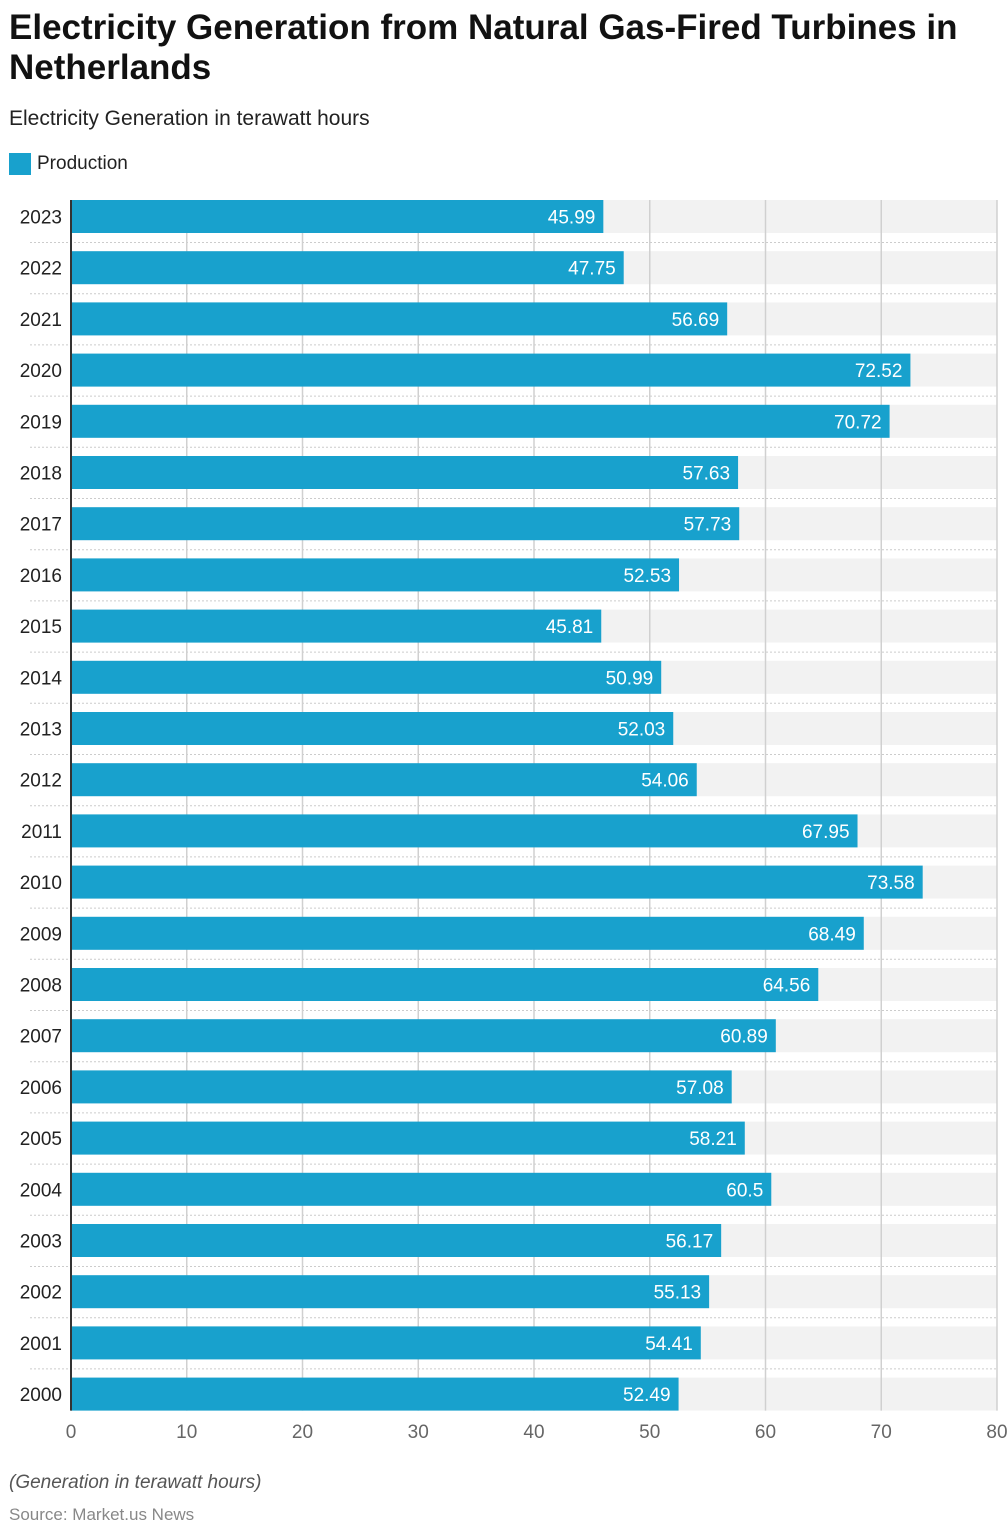 The width and height of the screenshot is (1007, 1536). What do you see at coordinates (102, 1514) in the screenshot?
I see `chart-source: Source: Market.us News` at bounding box center [102, 1514].